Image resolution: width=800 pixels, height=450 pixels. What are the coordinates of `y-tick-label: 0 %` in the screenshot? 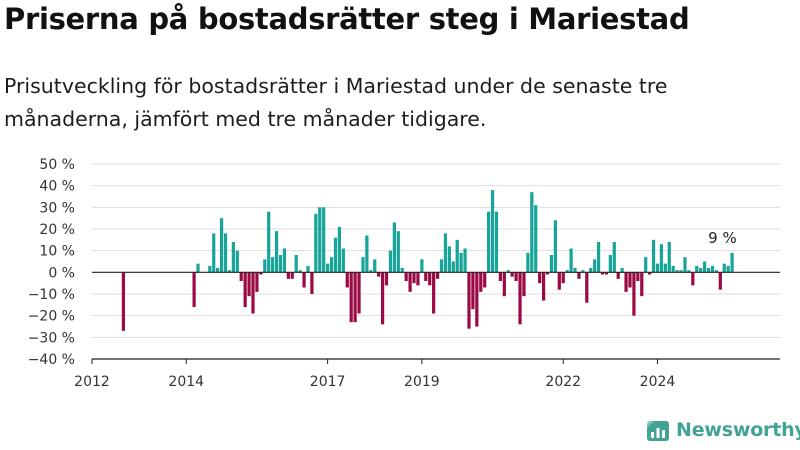 It's located at (61, 273).